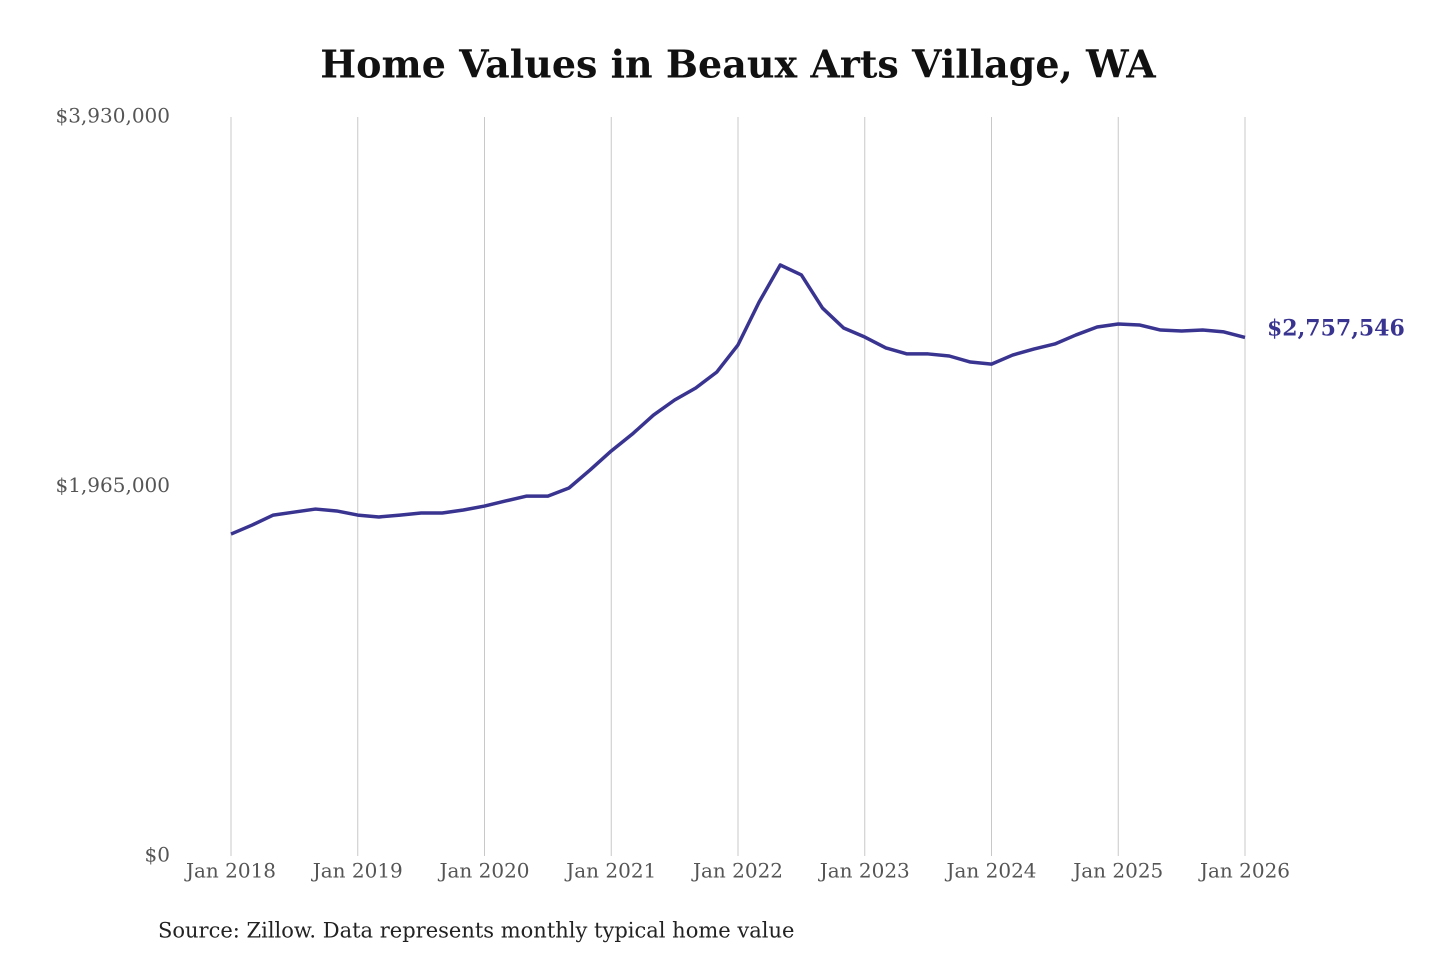  Describe the element at coordinates (112, 116) in the screenshot. I see `y-tick-label: $3,930,000` at that location.